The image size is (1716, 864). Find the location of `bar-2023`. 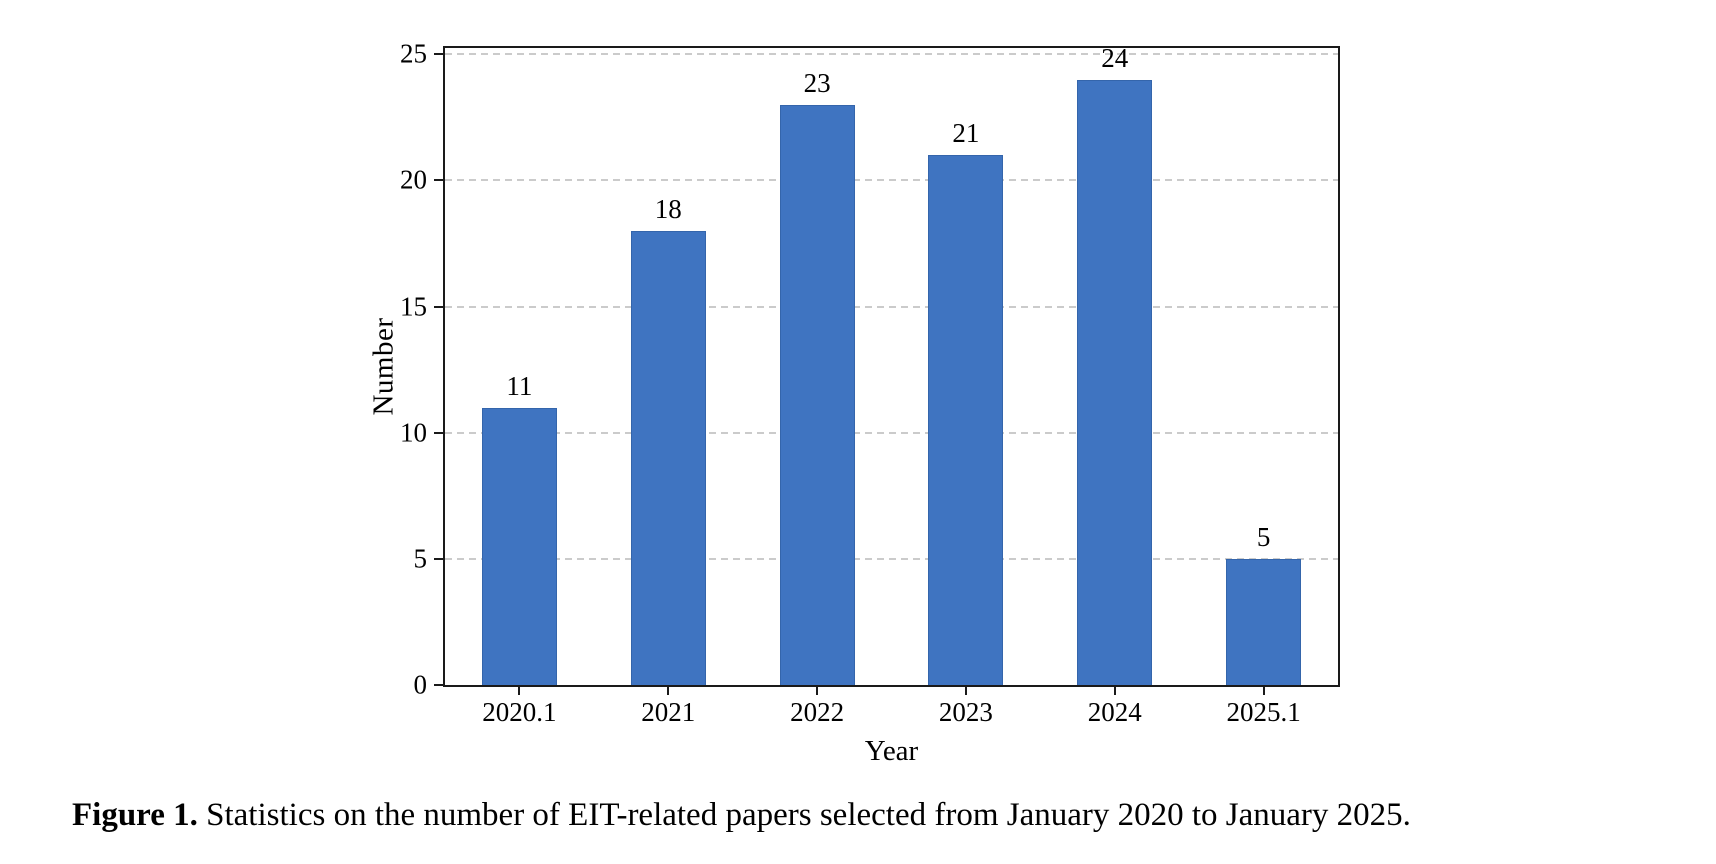

bar-2023 is located at coordinates (966, 420).